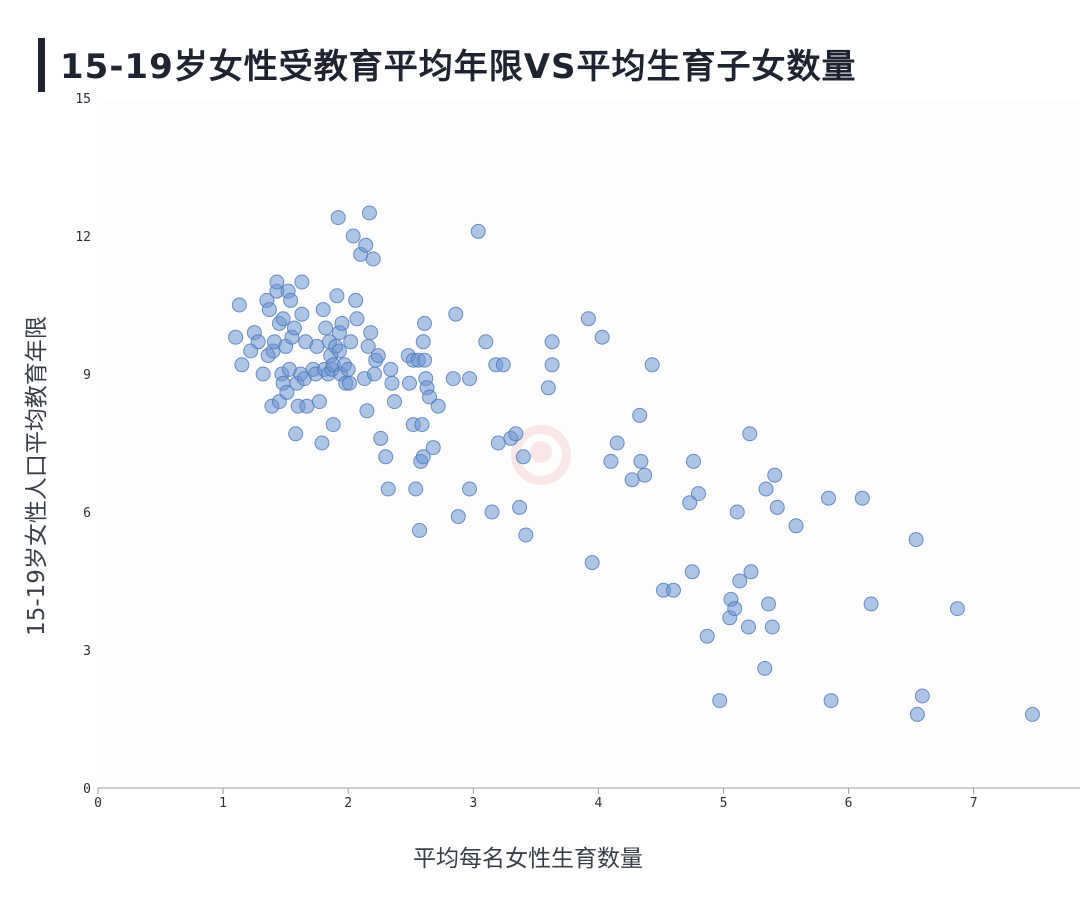 This screenshot has width=1080, height=915. I want to click on x-tick-label: 7, so click(974, 803).